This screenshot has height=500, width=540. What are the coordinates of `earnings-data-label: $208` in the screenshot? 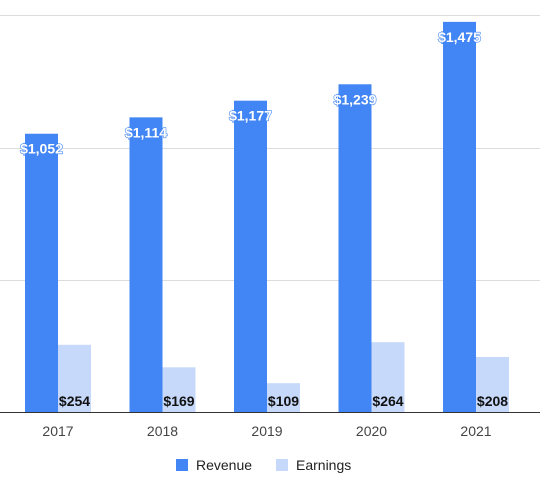 It's located at (492, 401).